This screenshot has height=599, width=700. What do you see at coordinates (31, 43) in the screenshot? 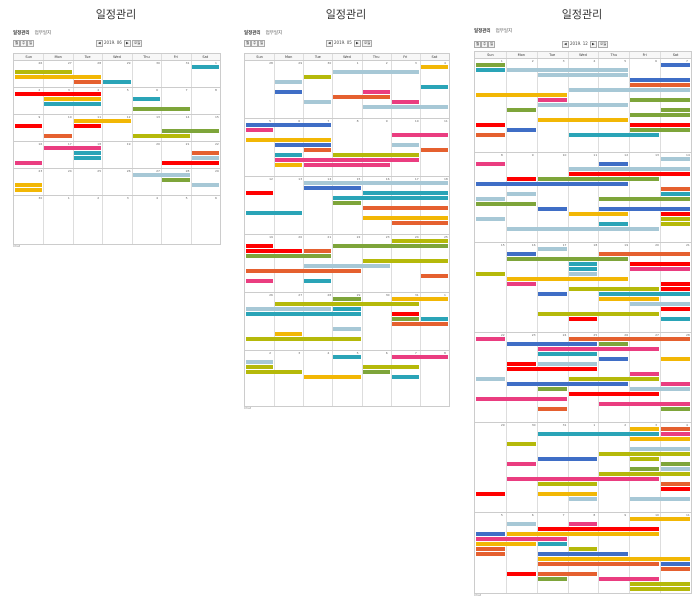
I see `view-button: 일` at bounding box center [31, 43].